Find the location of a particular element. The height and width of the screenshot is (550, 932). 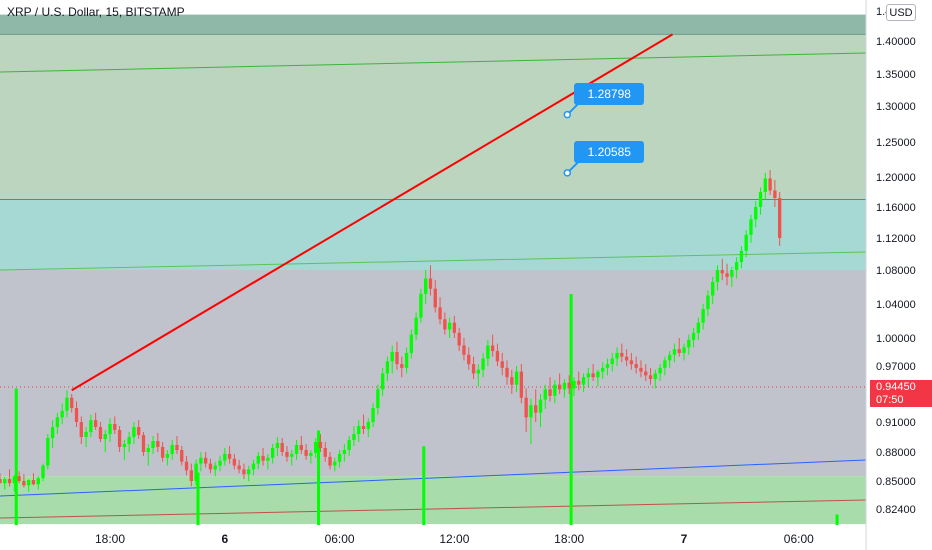

price-tick-label: 1.30000 is located at coordinates (896, 107).